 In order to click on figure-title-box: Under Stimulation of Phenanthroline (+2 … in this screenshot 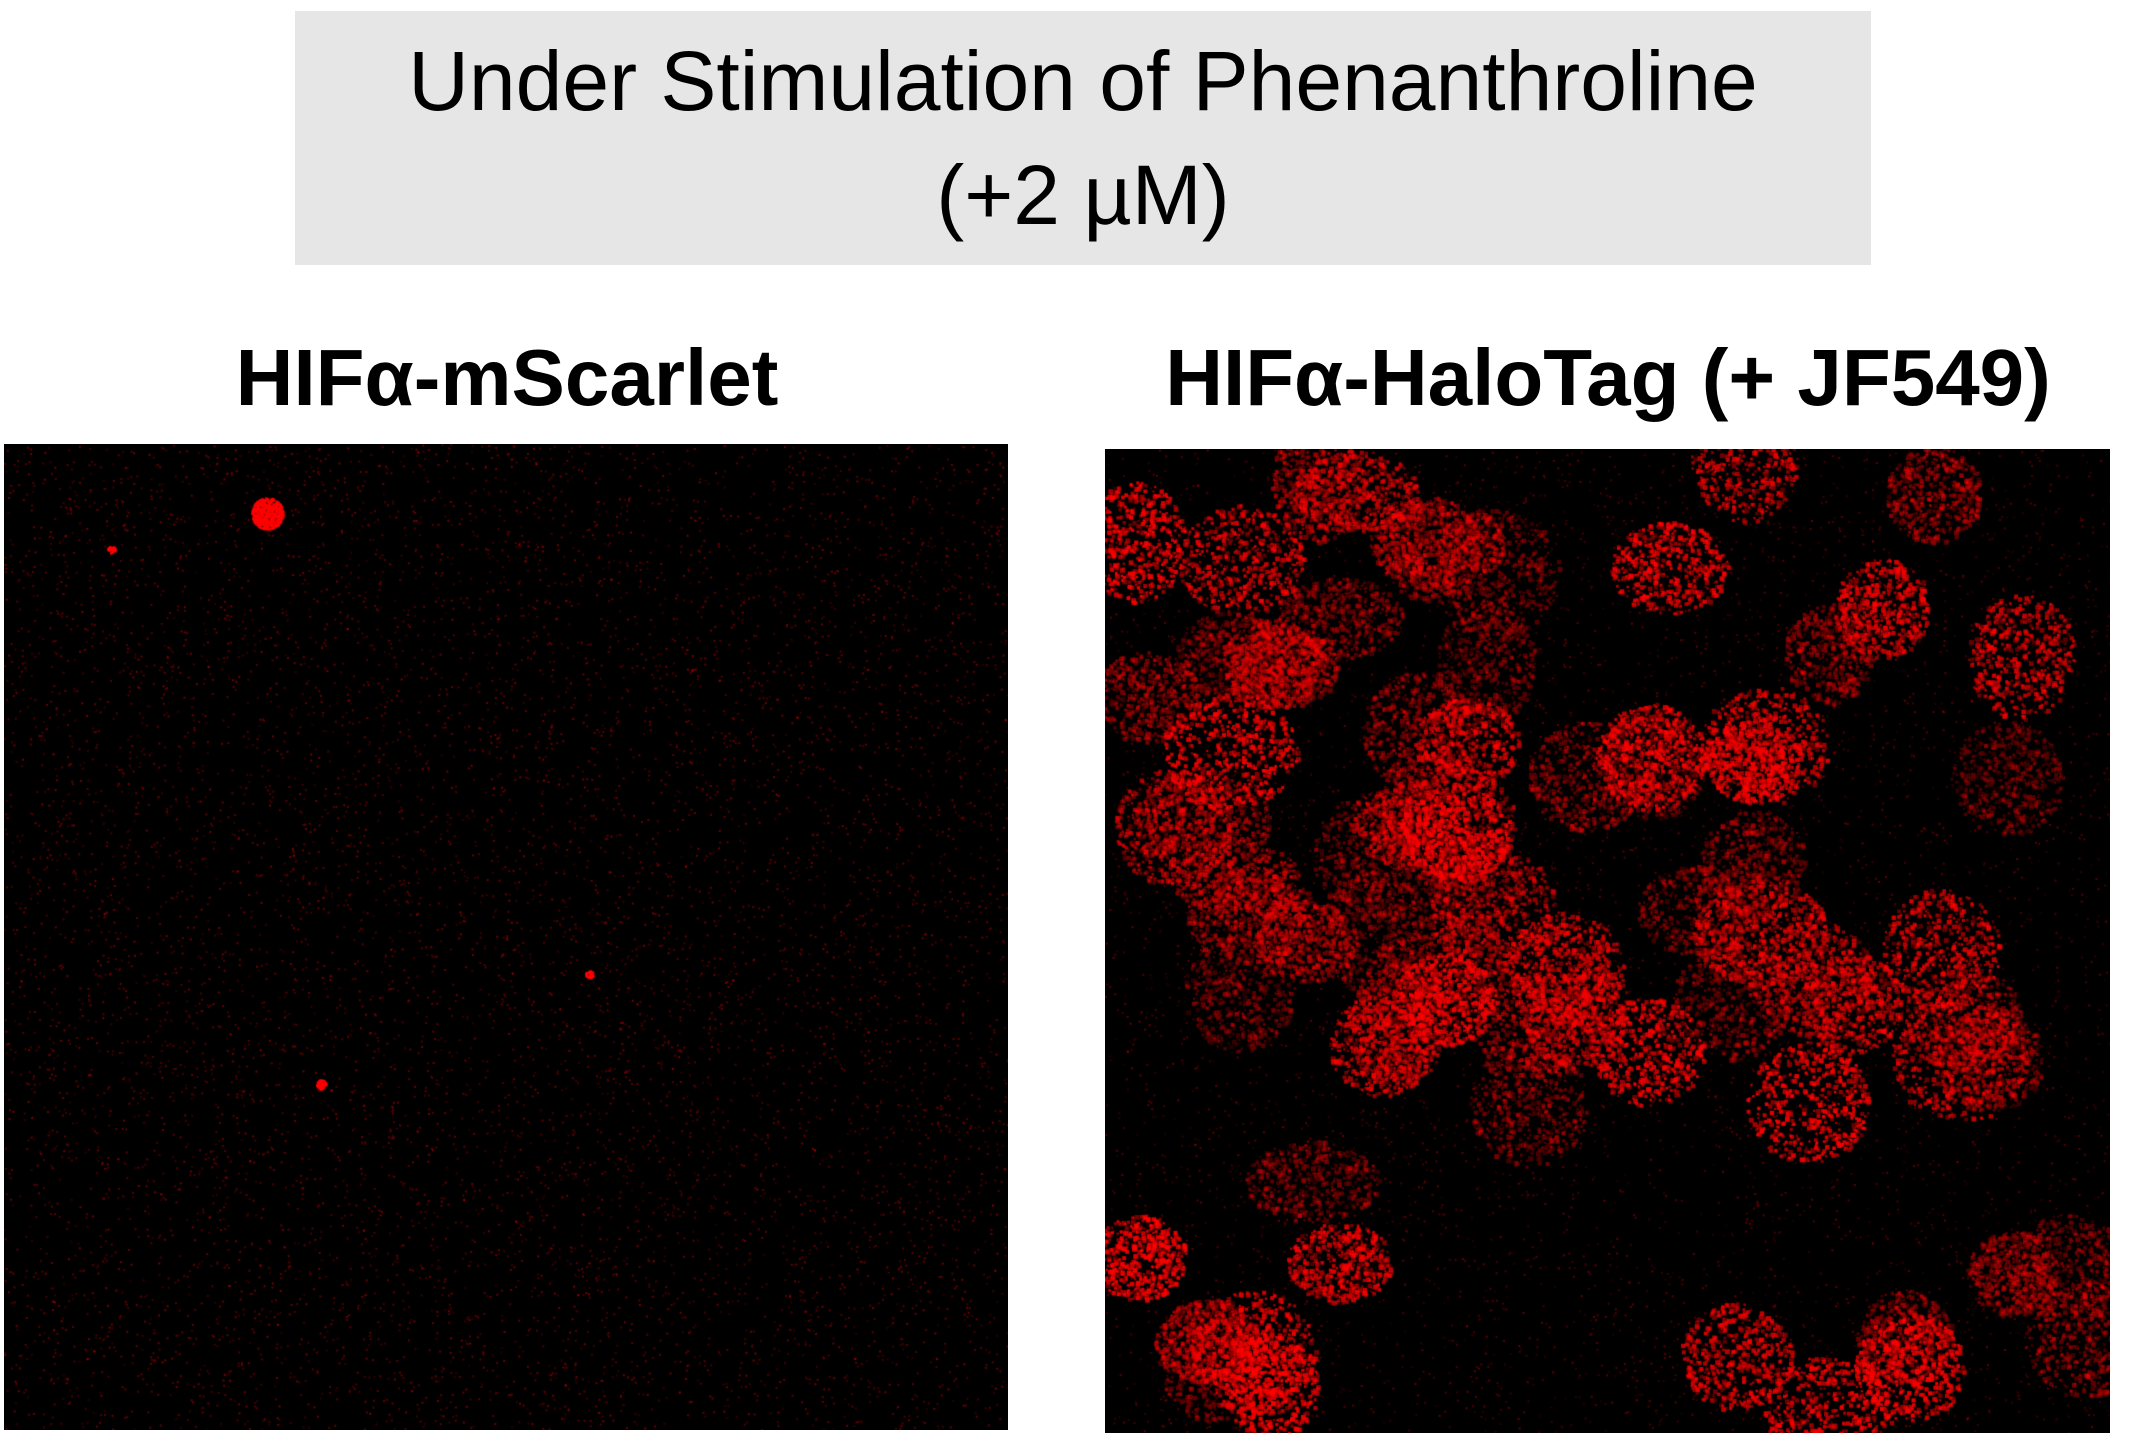, I will do `click(1083, 138)`.